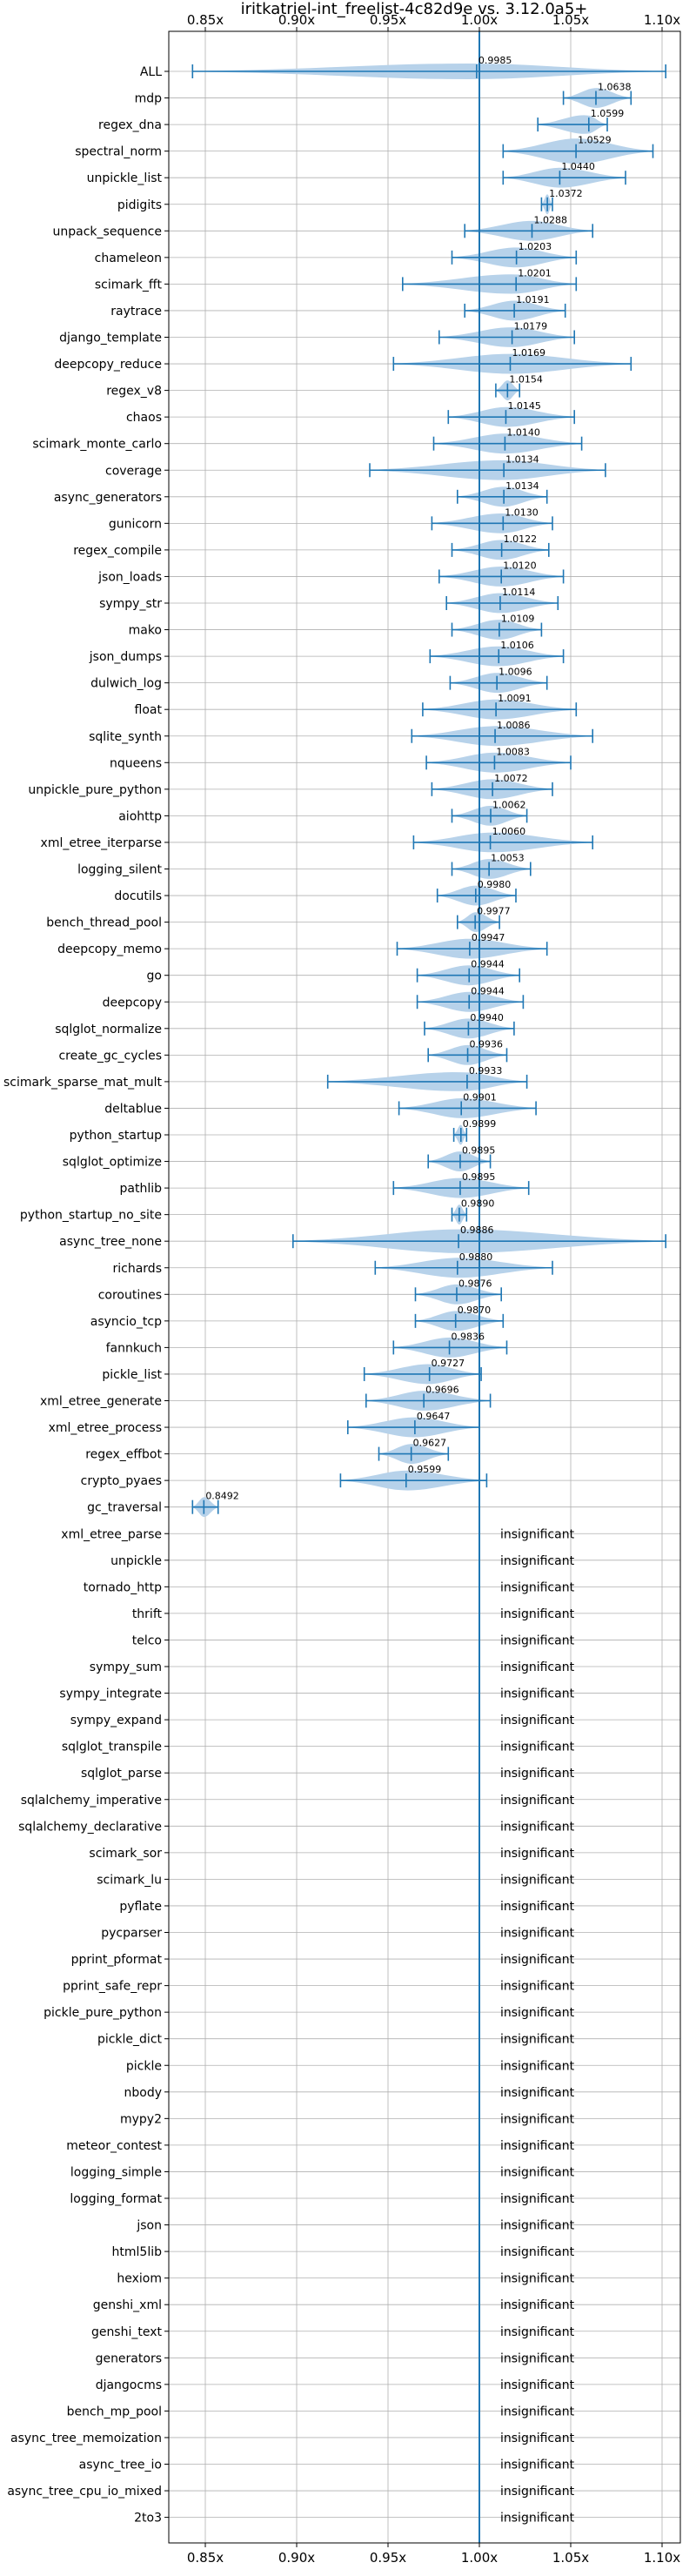  I want to click on benchmark-label: json_loads, so click(129, 577).